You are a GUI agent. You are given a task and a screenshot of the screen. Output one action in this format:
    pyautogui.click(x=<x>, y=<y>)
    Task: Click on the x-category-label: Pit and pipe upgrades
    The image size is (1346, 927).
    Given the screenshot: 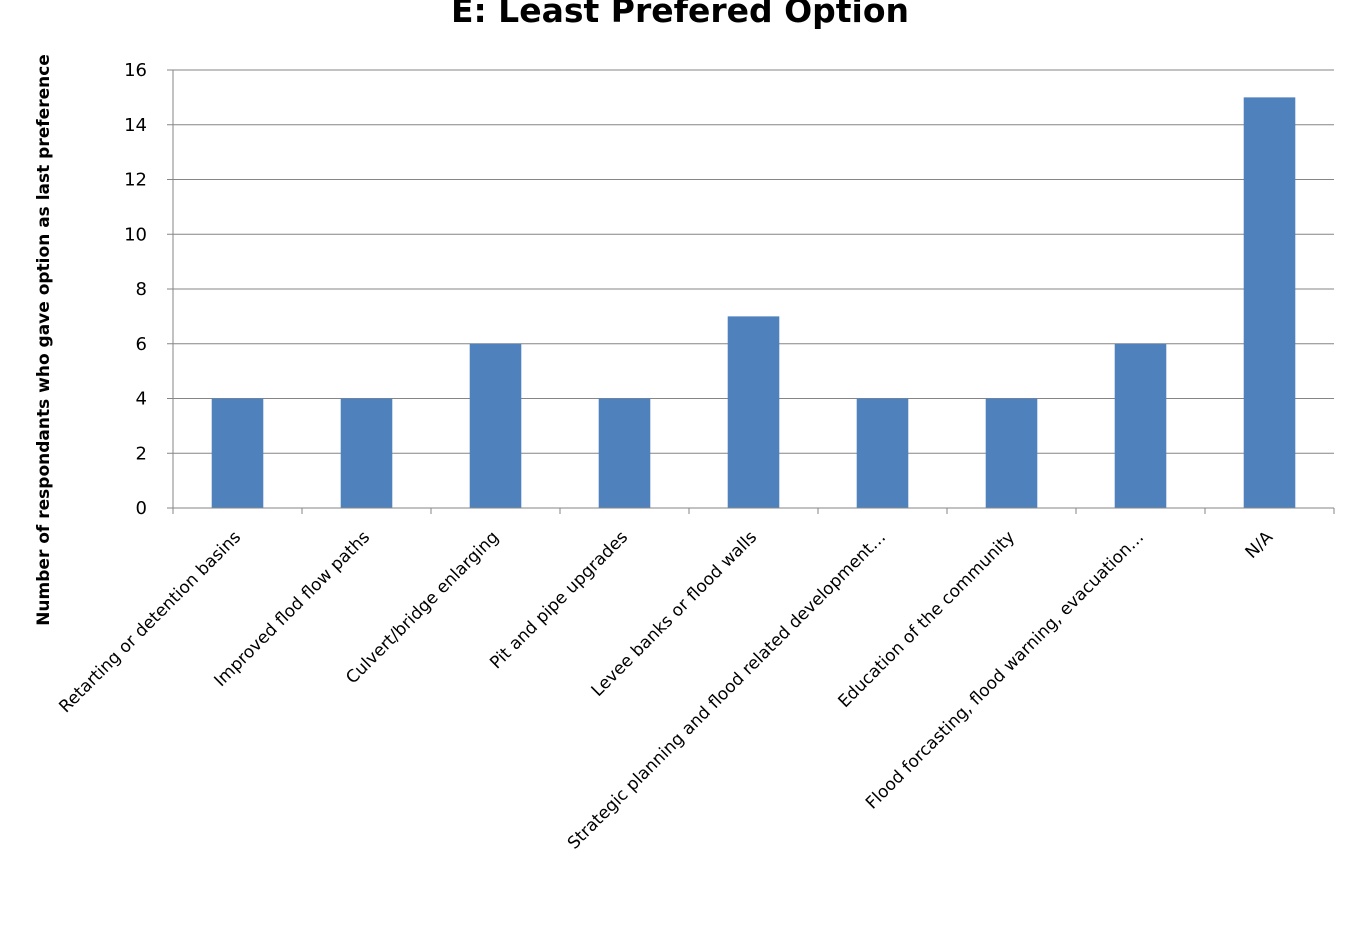 What is the action you would take?
    pyautogui.click(x=559, y=600)
    